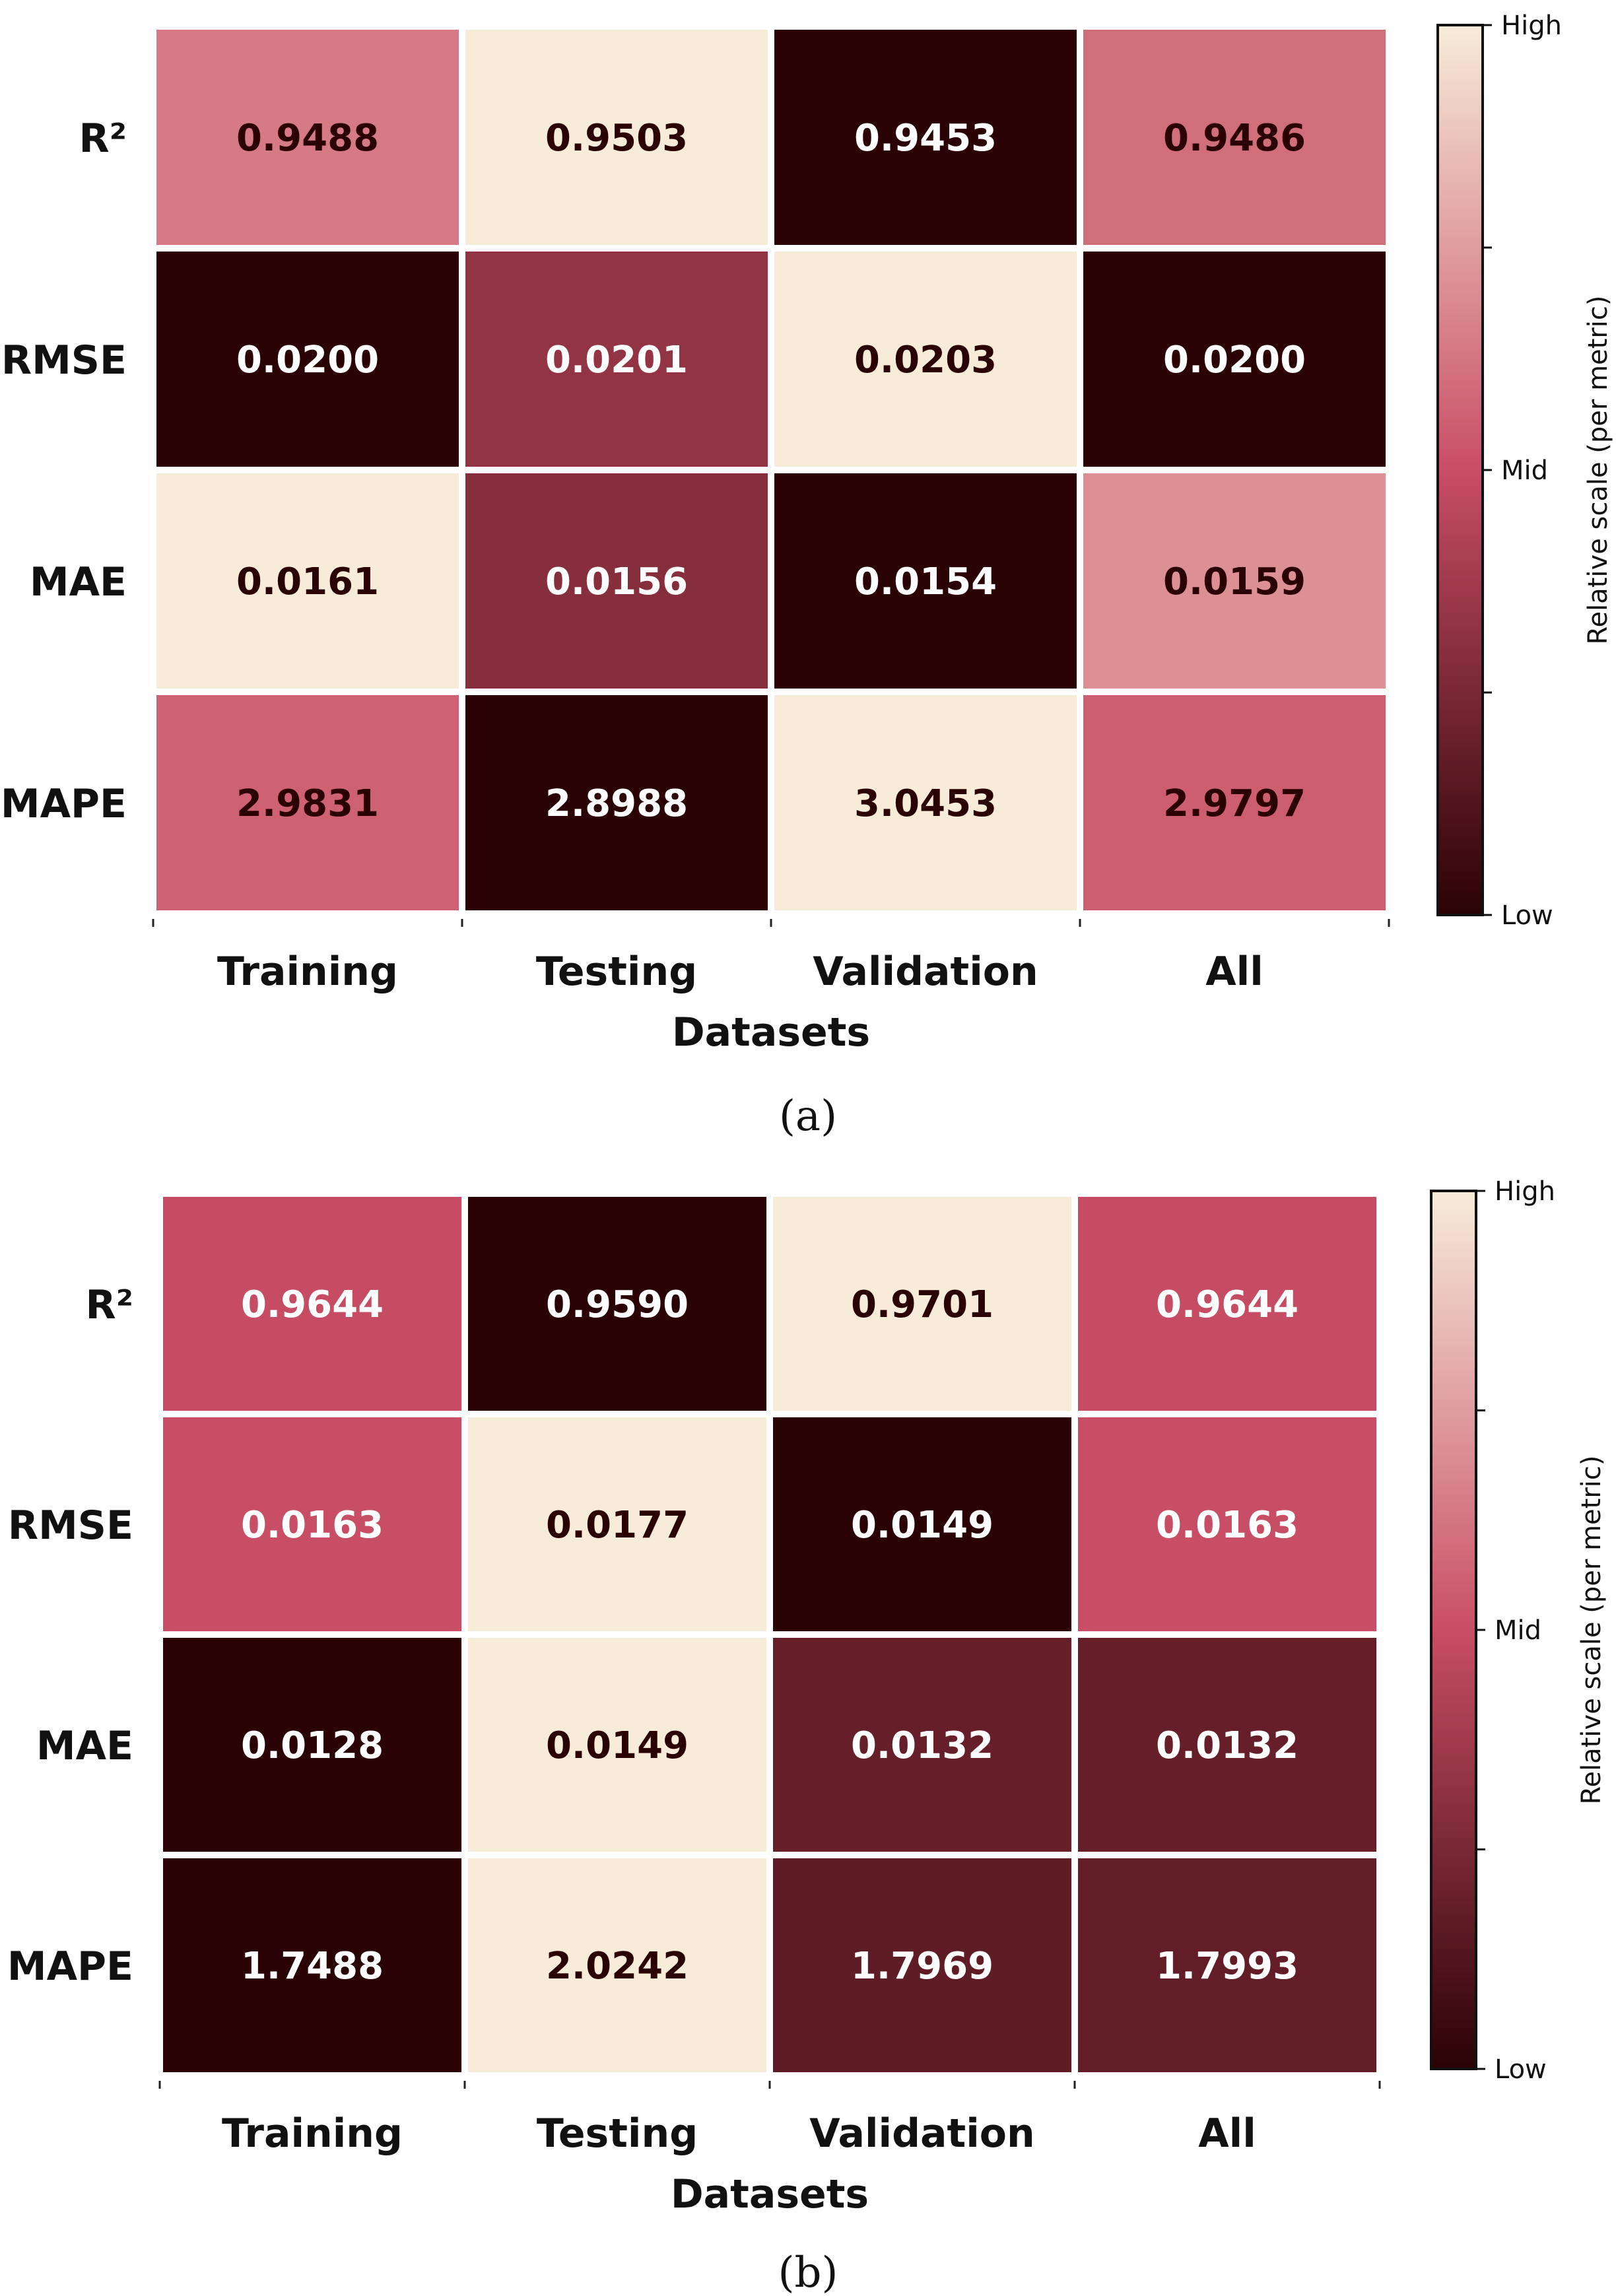  I want to click on cell-value-label: 2.0242, so click(617, 1967).